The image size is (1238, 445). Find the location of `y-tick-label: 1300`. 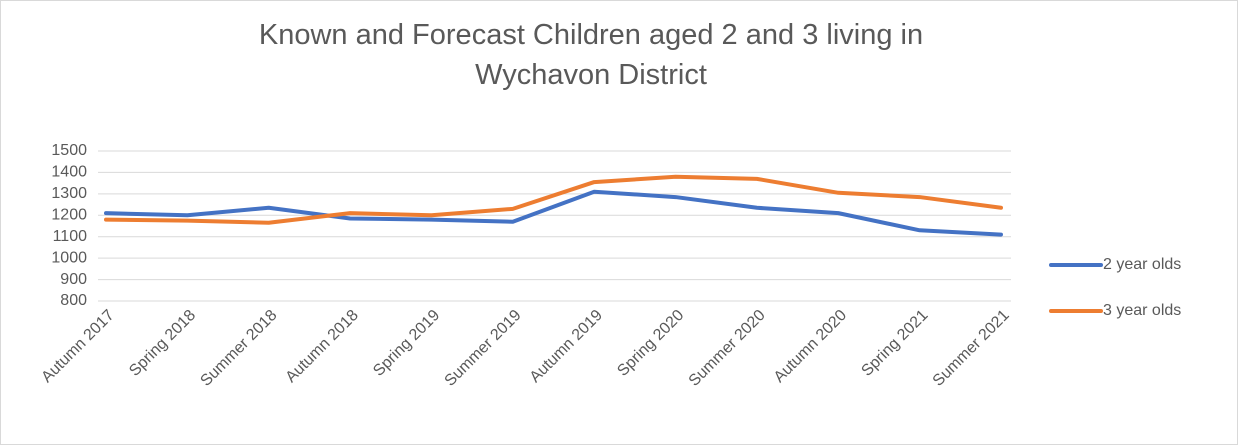

y-tick-label: 1300 is located at coordinates (69, 193).